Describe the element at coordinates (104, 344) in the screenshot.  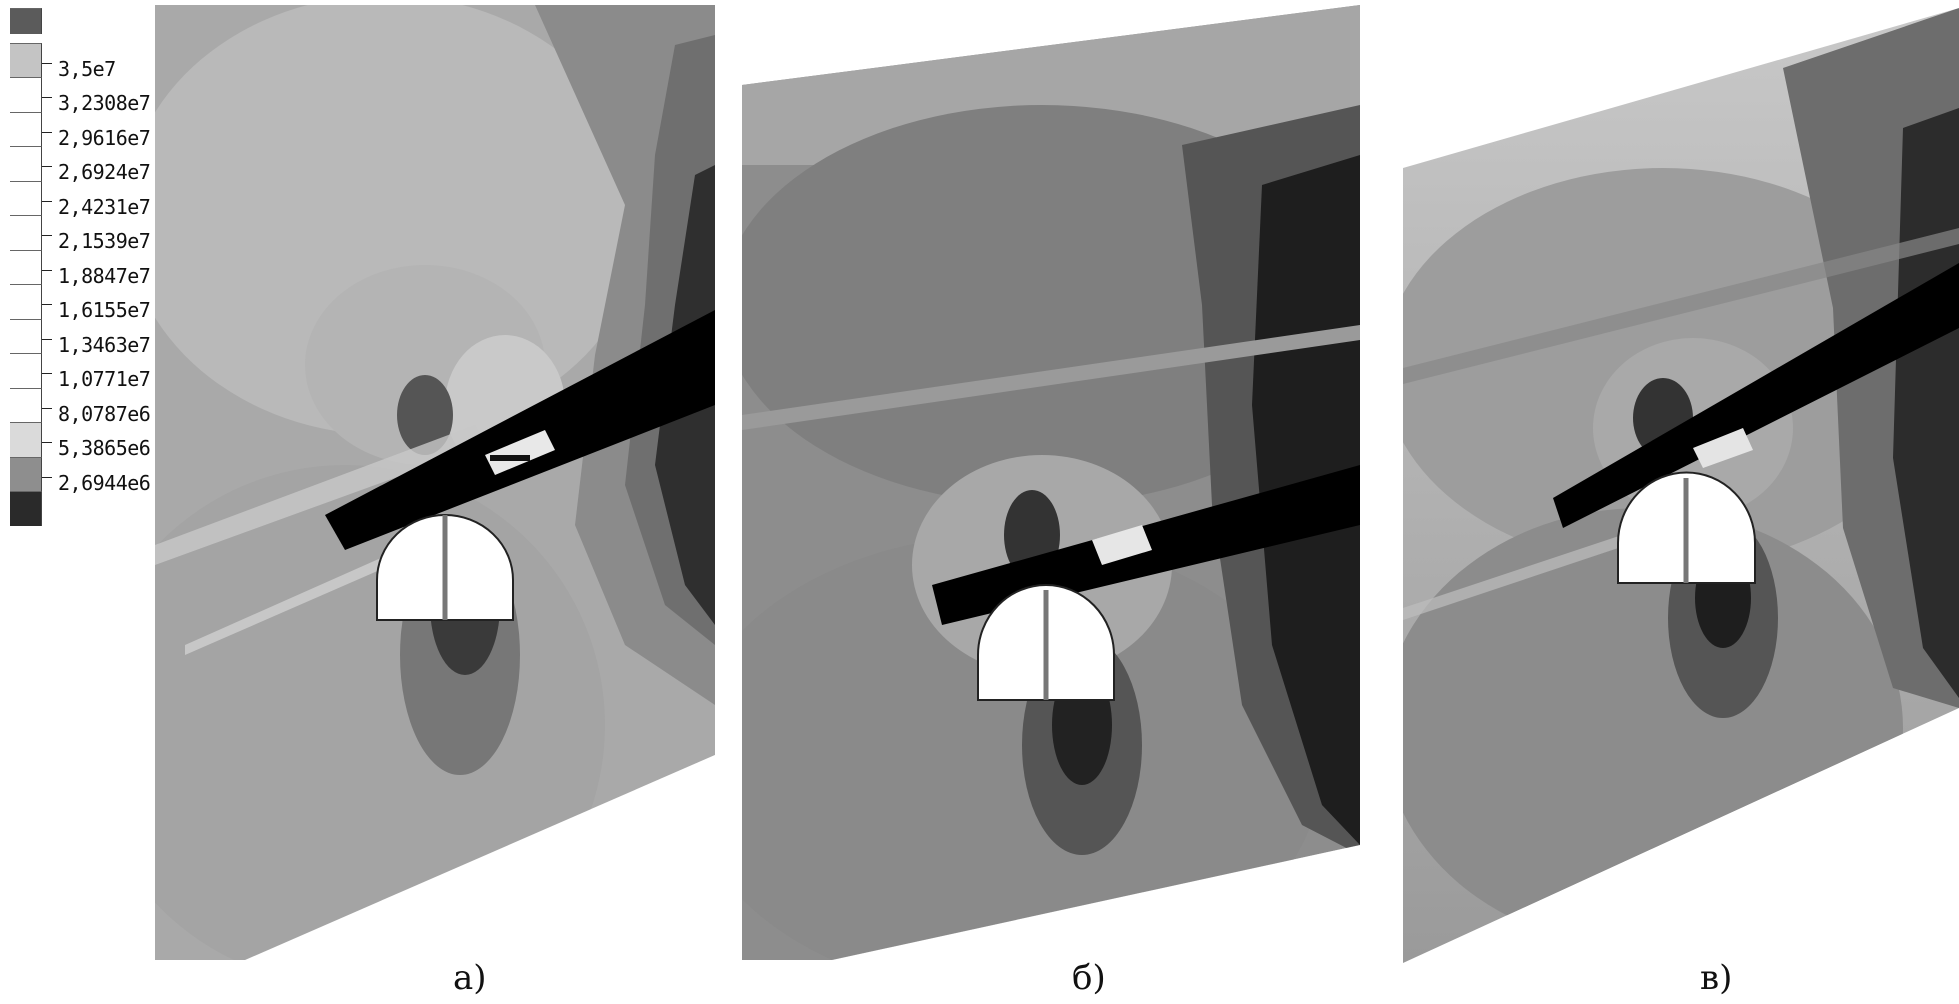
I see `legend-label: 1,3463e7` at that location.